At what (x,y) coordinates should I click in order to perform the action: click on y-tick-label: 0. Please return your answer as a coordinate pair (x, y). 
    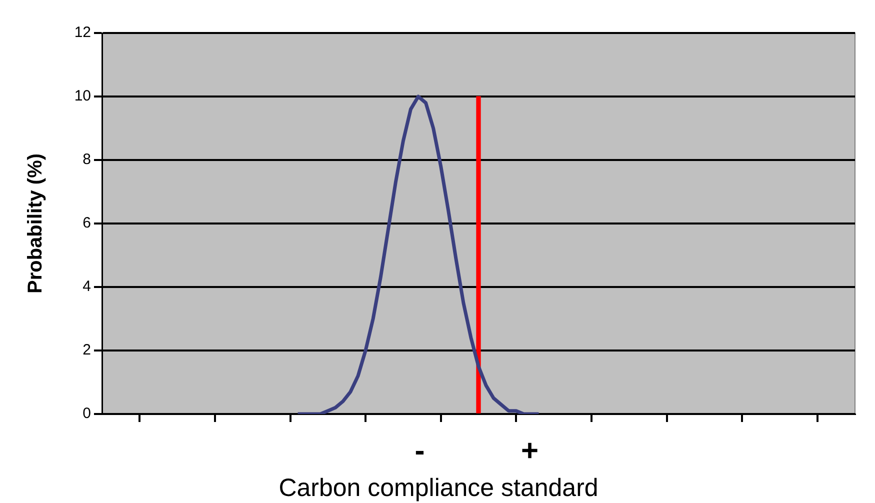
    Looking at the image, I should click on (86, 413).